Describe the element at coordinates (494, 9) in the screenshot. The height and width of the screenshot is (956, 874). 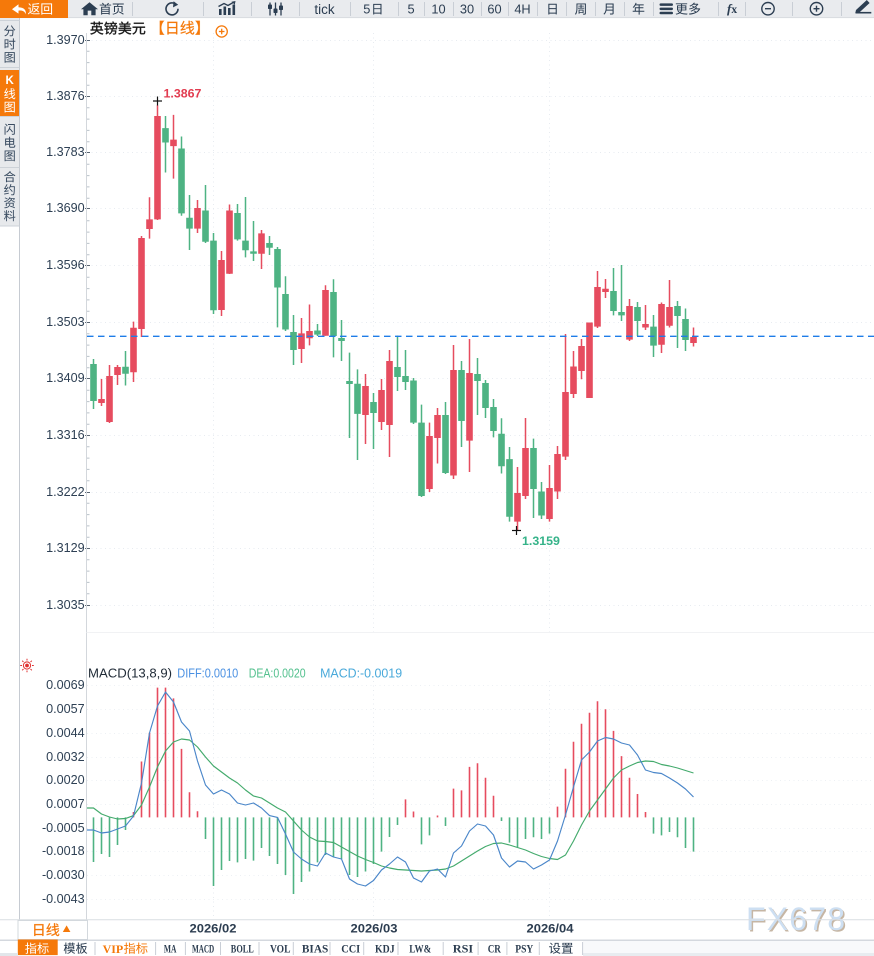
I see `svg-text: 60` at that location.